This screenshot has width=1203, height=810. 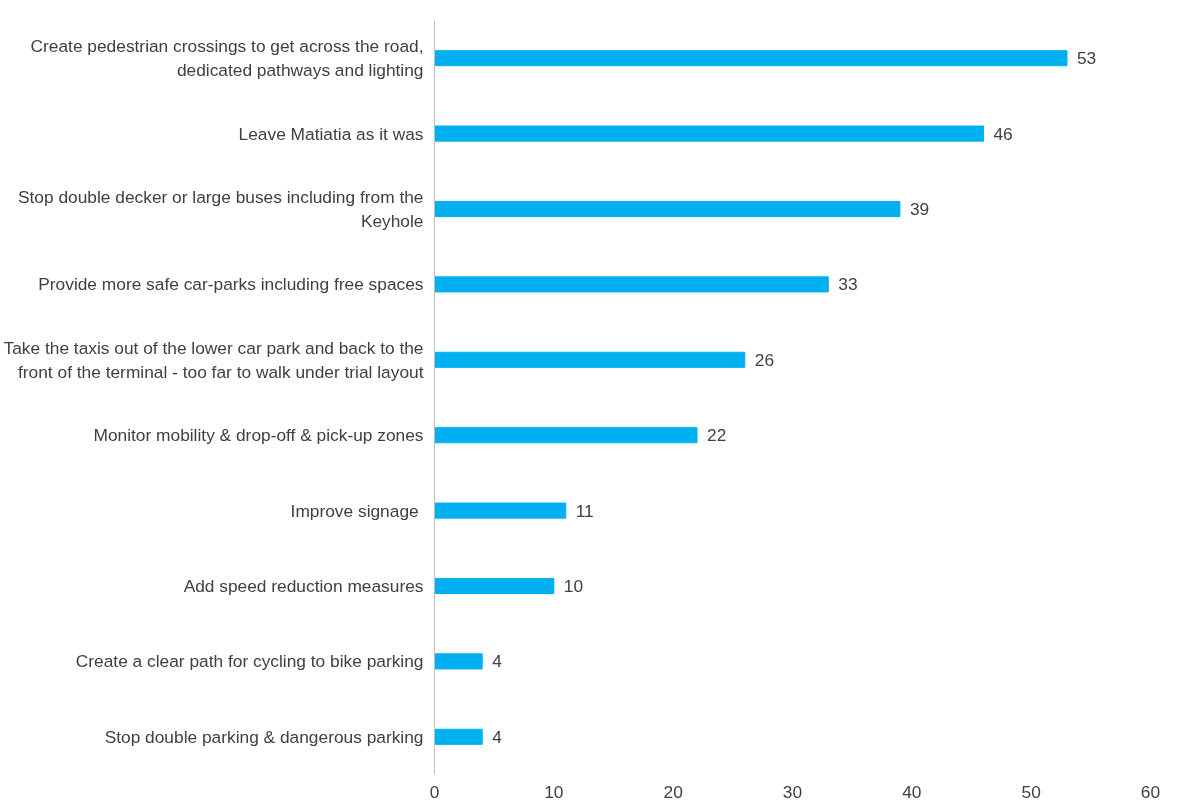 I want to click on y-tick-label: Create pedestrian crossings to get across the road, dedicated pathways and lighting, so click(x=227, y=58).